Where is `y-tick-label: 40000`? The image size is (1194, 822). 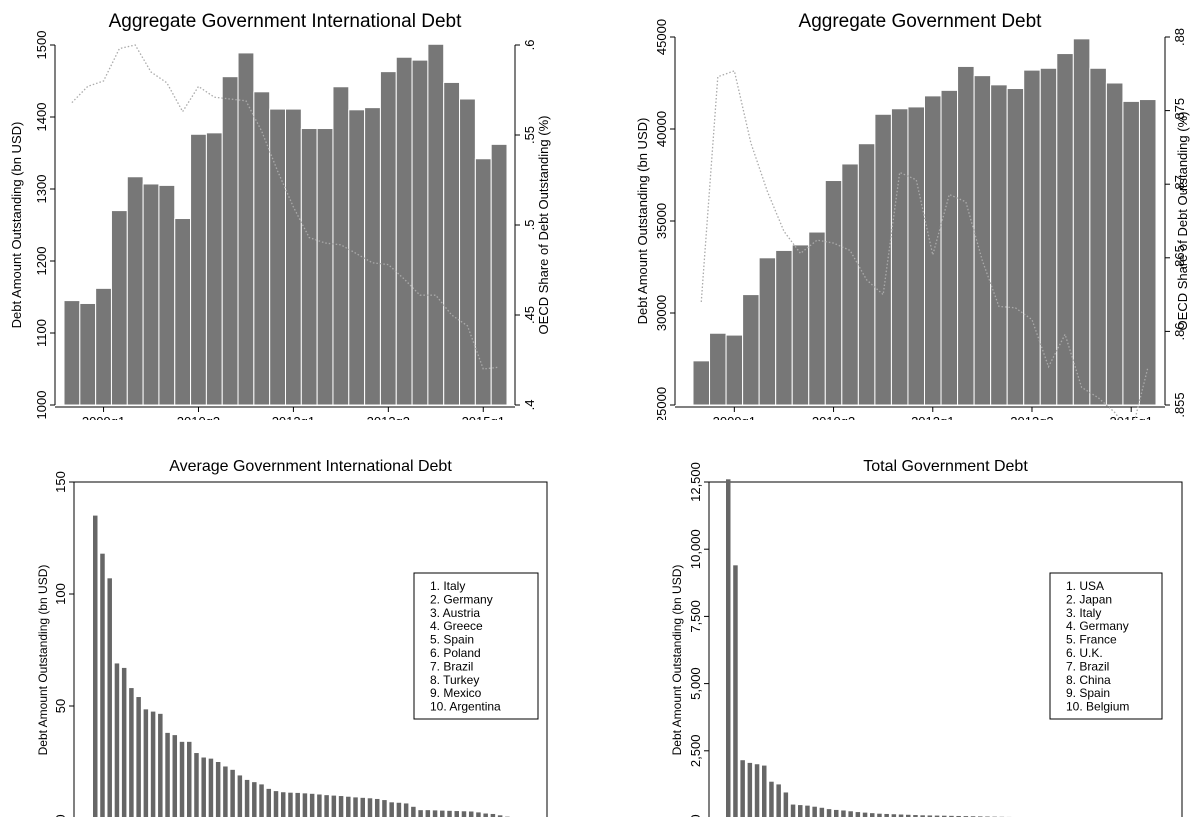
y-tick-label: 40000 is located at coordinates (661, 129).